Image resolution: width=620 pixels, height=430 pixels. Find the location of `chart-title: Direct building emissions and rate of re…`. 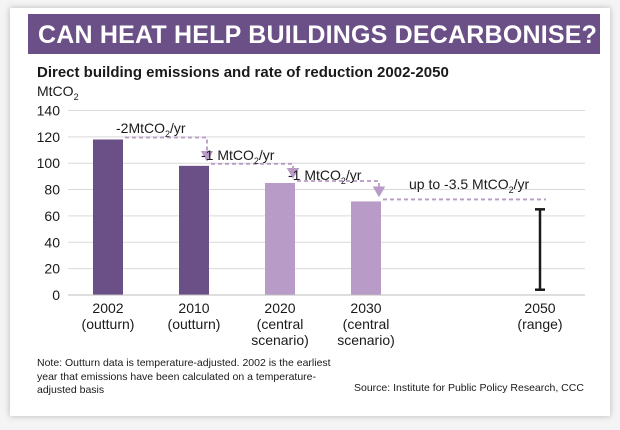

chart-title: Direct building emissions and rate of re… is located at coordinates (243, 72).